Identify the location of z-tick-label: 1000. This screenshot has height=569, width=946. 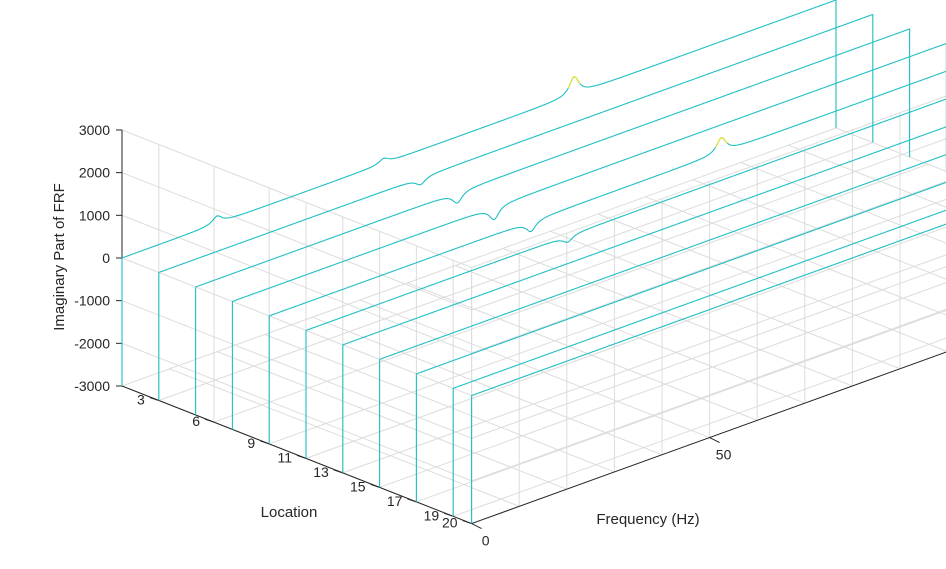
(94, 215).